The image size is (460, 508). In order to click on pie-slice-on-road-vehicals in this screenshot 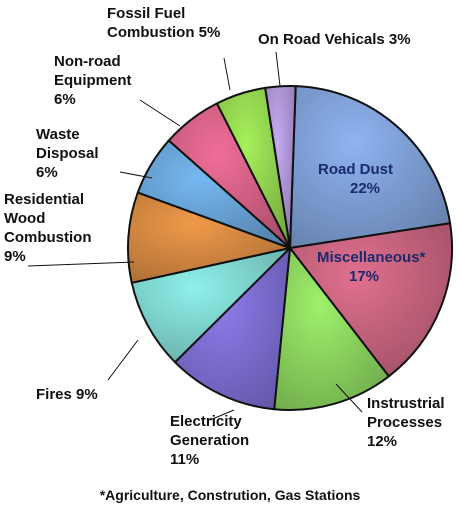, I will do `click(280, 167)`.